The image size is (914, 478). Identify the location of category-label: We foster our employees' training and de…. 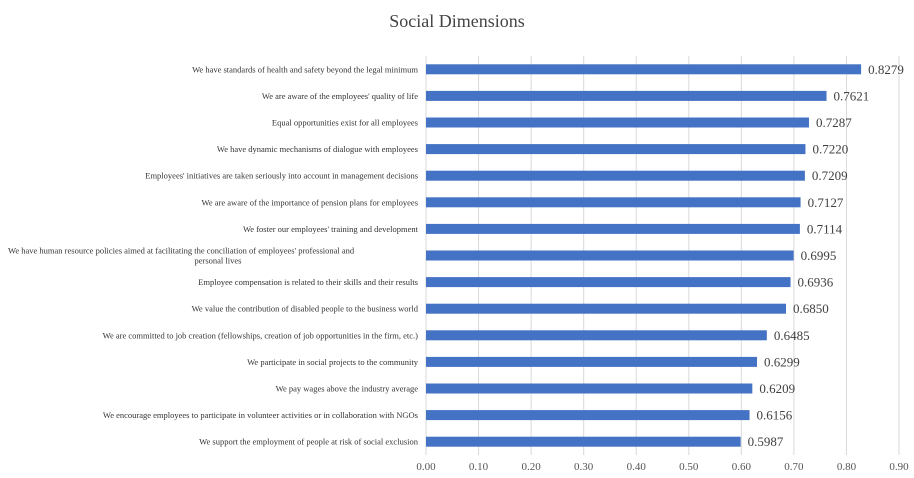
(331, 229).